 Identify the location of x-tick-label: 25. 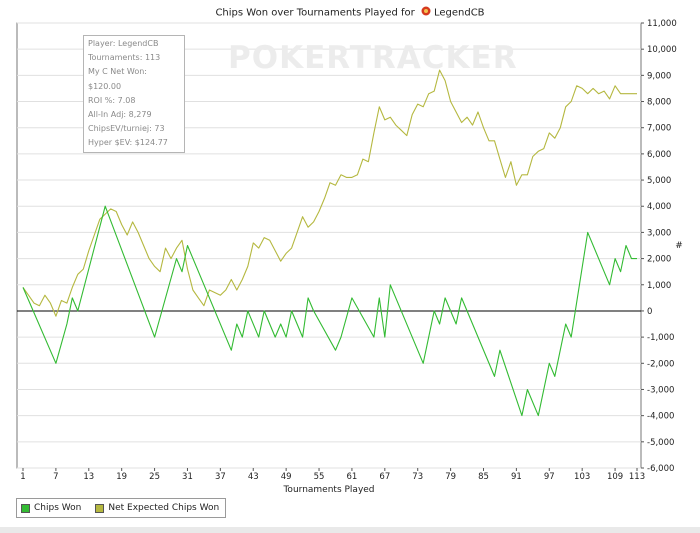
(154, 477).